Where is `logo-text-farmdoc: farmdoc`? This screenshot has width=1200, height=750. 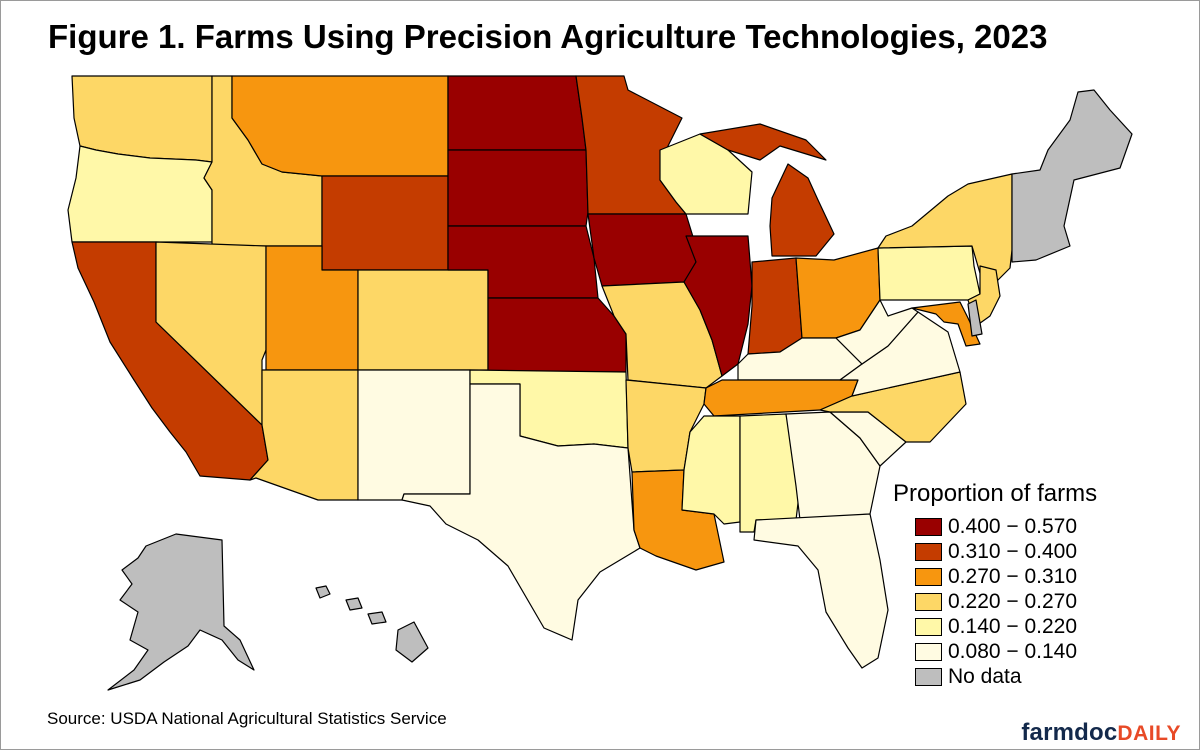
logo-text-farmdoc: farmdoc is located at coordinates (1069, 732).